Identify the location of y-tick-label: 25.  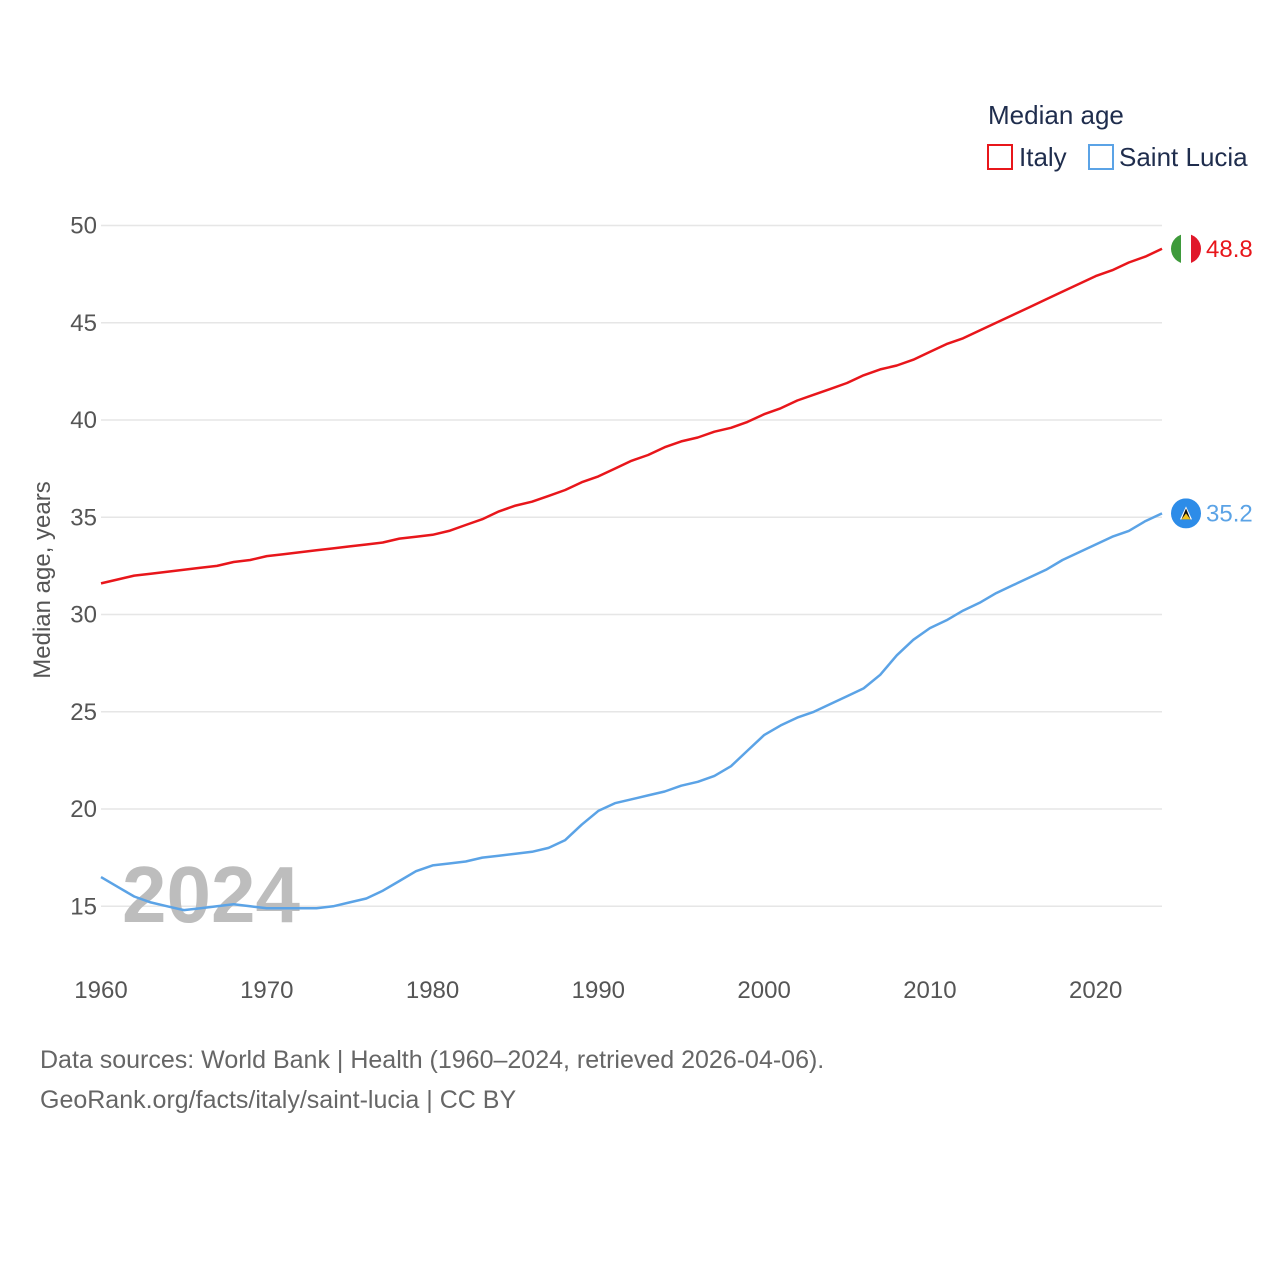
(83, 712).